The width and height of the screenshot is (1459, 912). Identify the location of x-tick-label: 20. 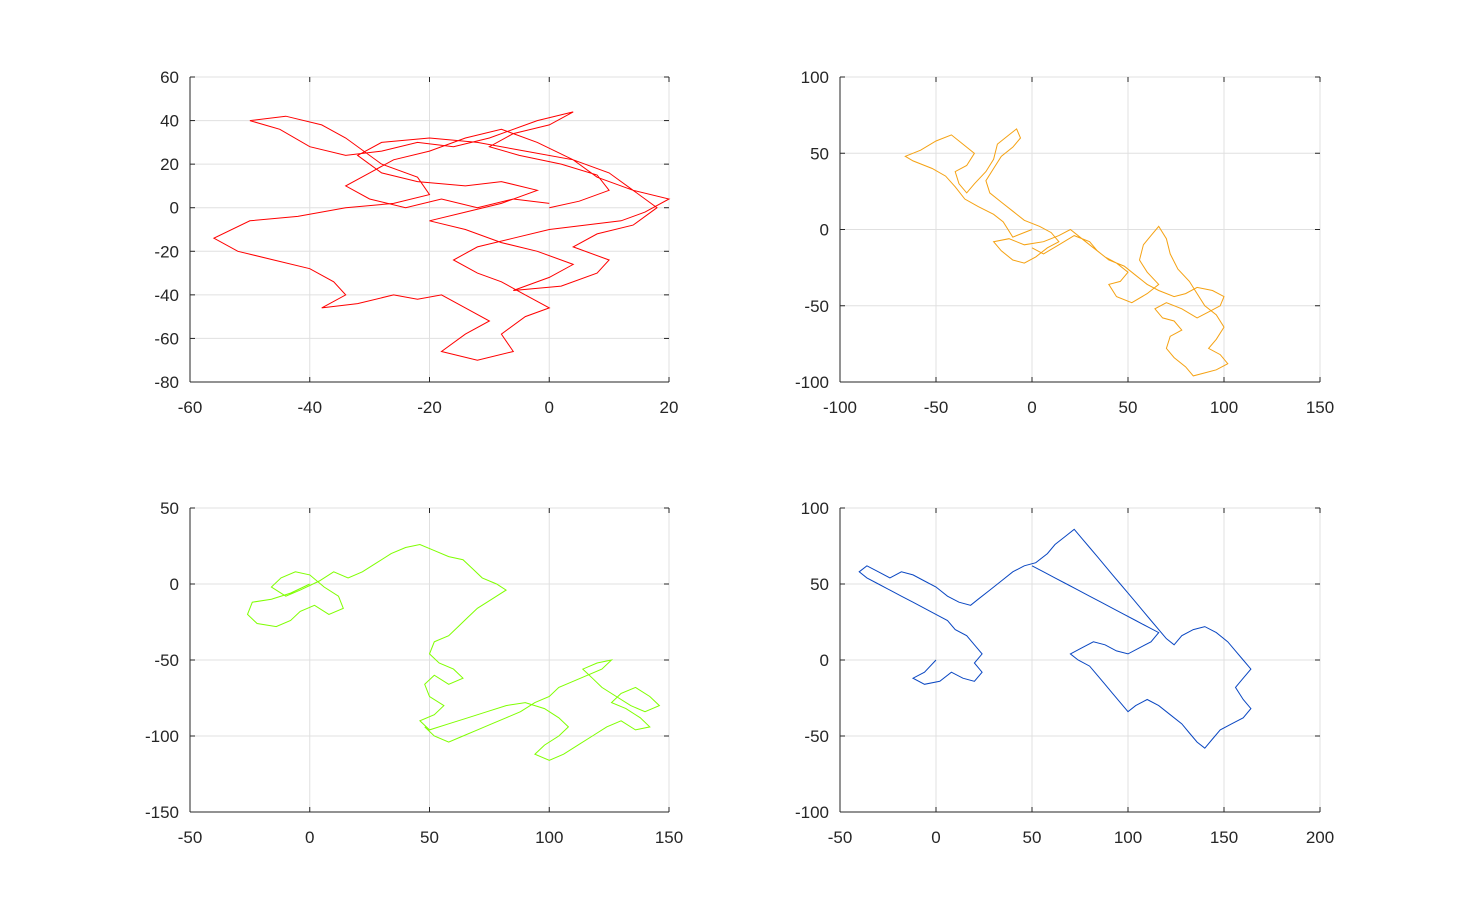
(669, 407).